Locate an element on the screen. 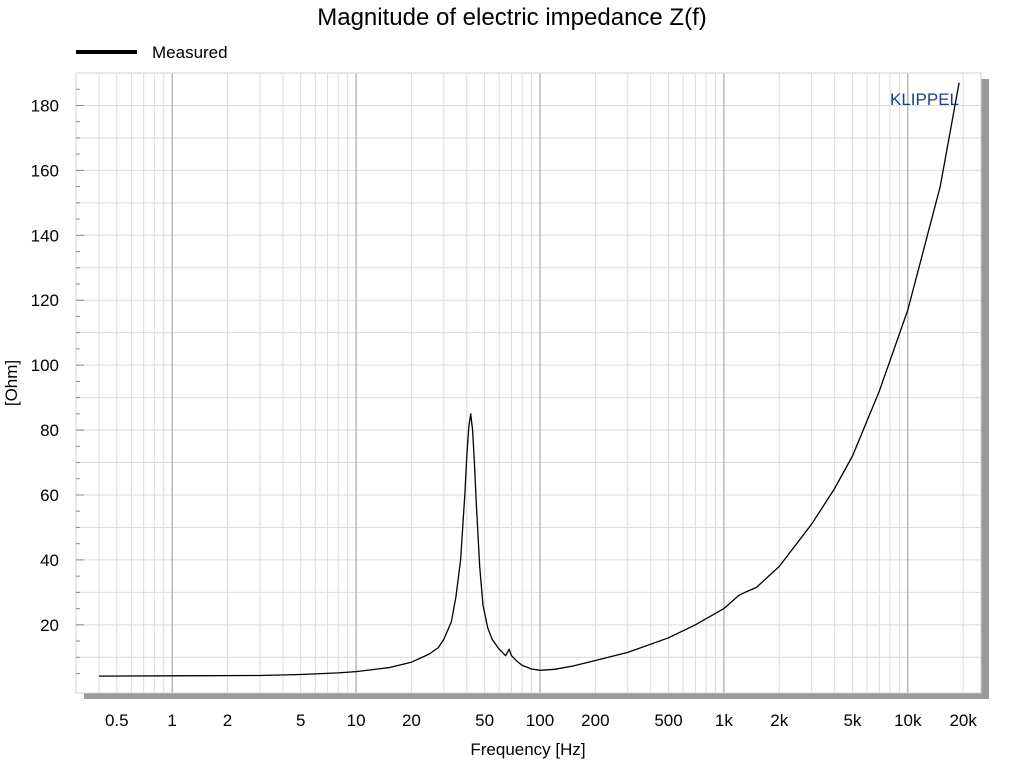  x-tick-label: 0.5 is located at coordinates (117, 720).